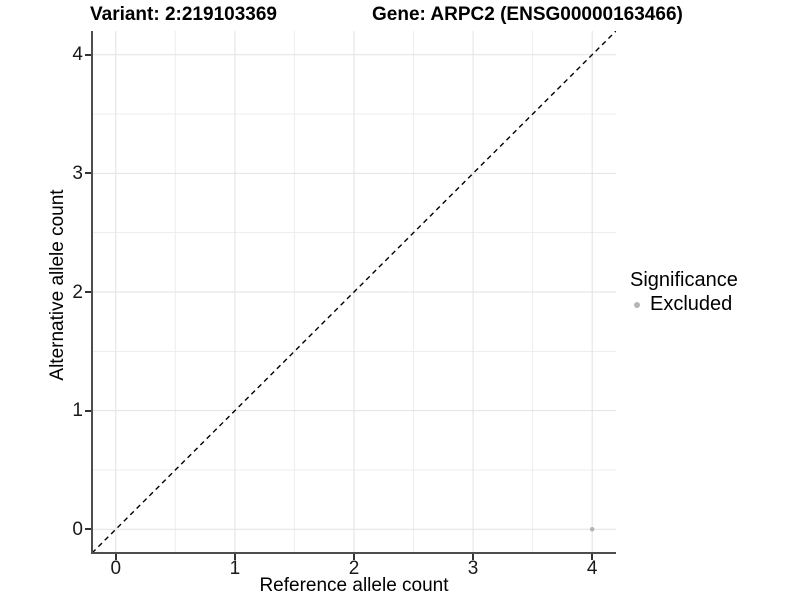 This screenshot has width=800, height=600. What do you see at coordinates (92, 292) in the screenshot?
I see `y-axis-line` at bounding box center [92, 292].